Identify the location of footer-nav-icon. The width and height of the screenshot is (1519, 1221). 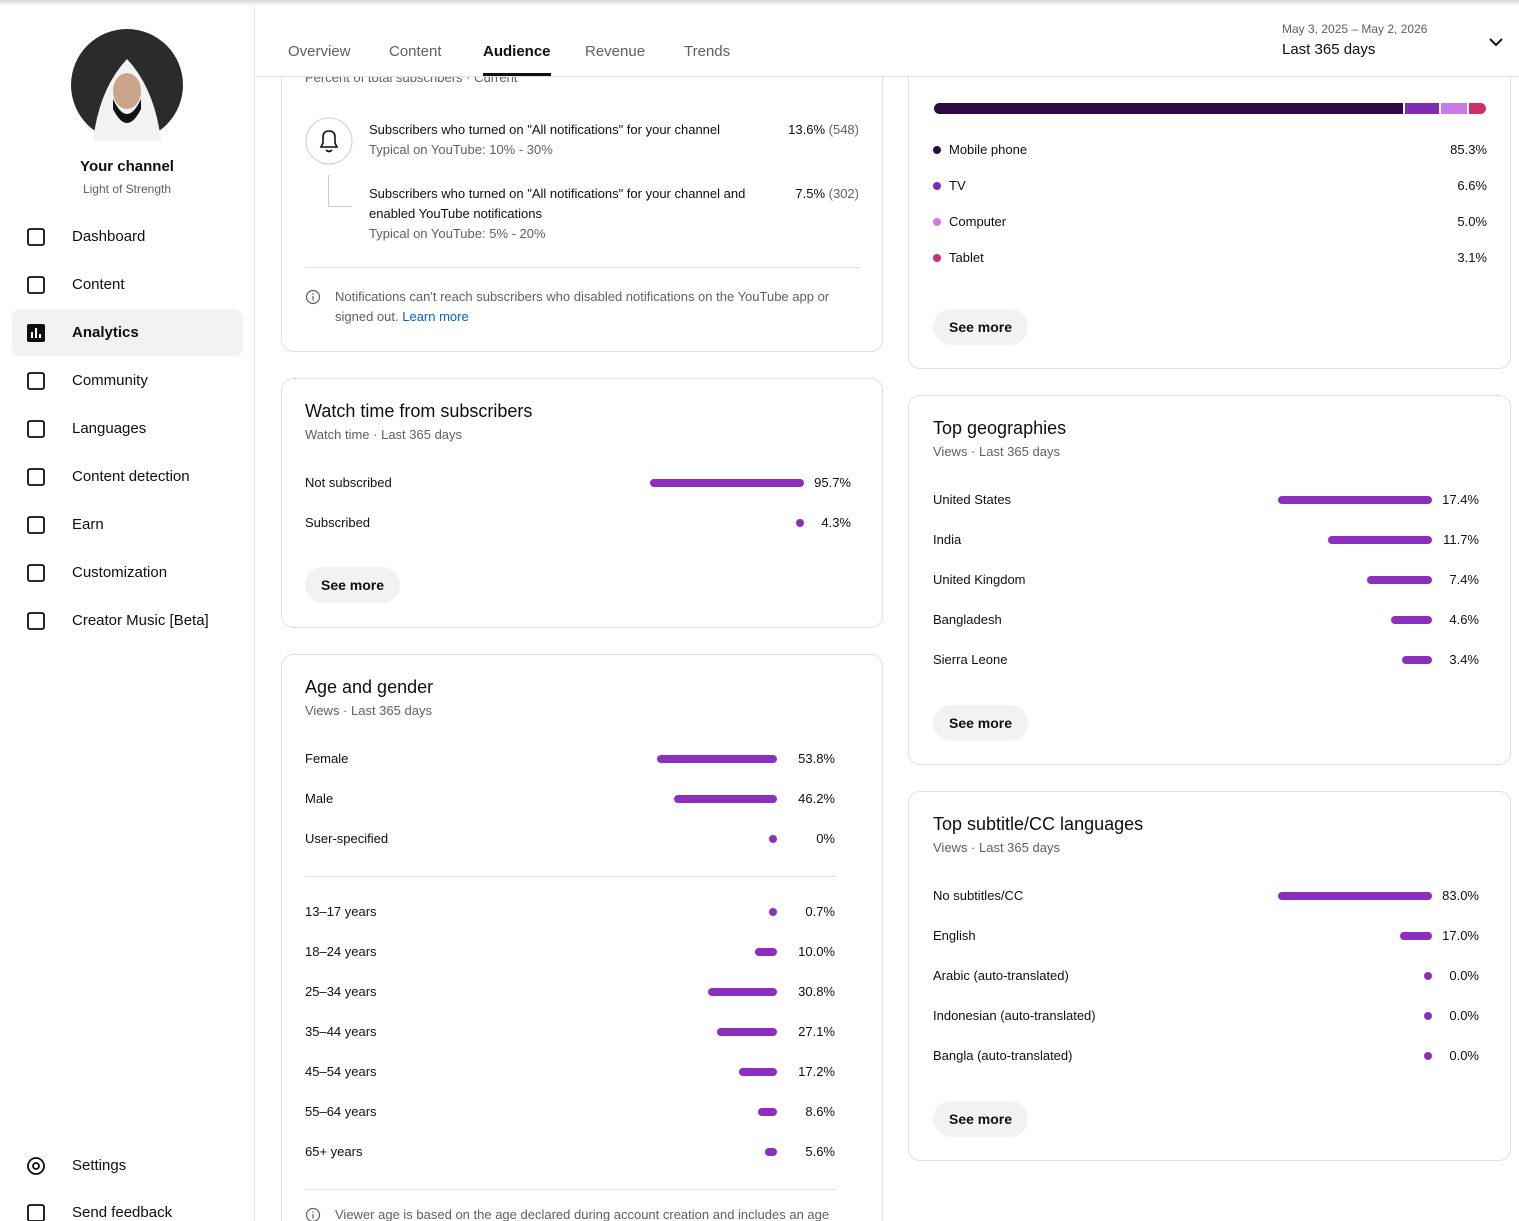
(36, 1168).